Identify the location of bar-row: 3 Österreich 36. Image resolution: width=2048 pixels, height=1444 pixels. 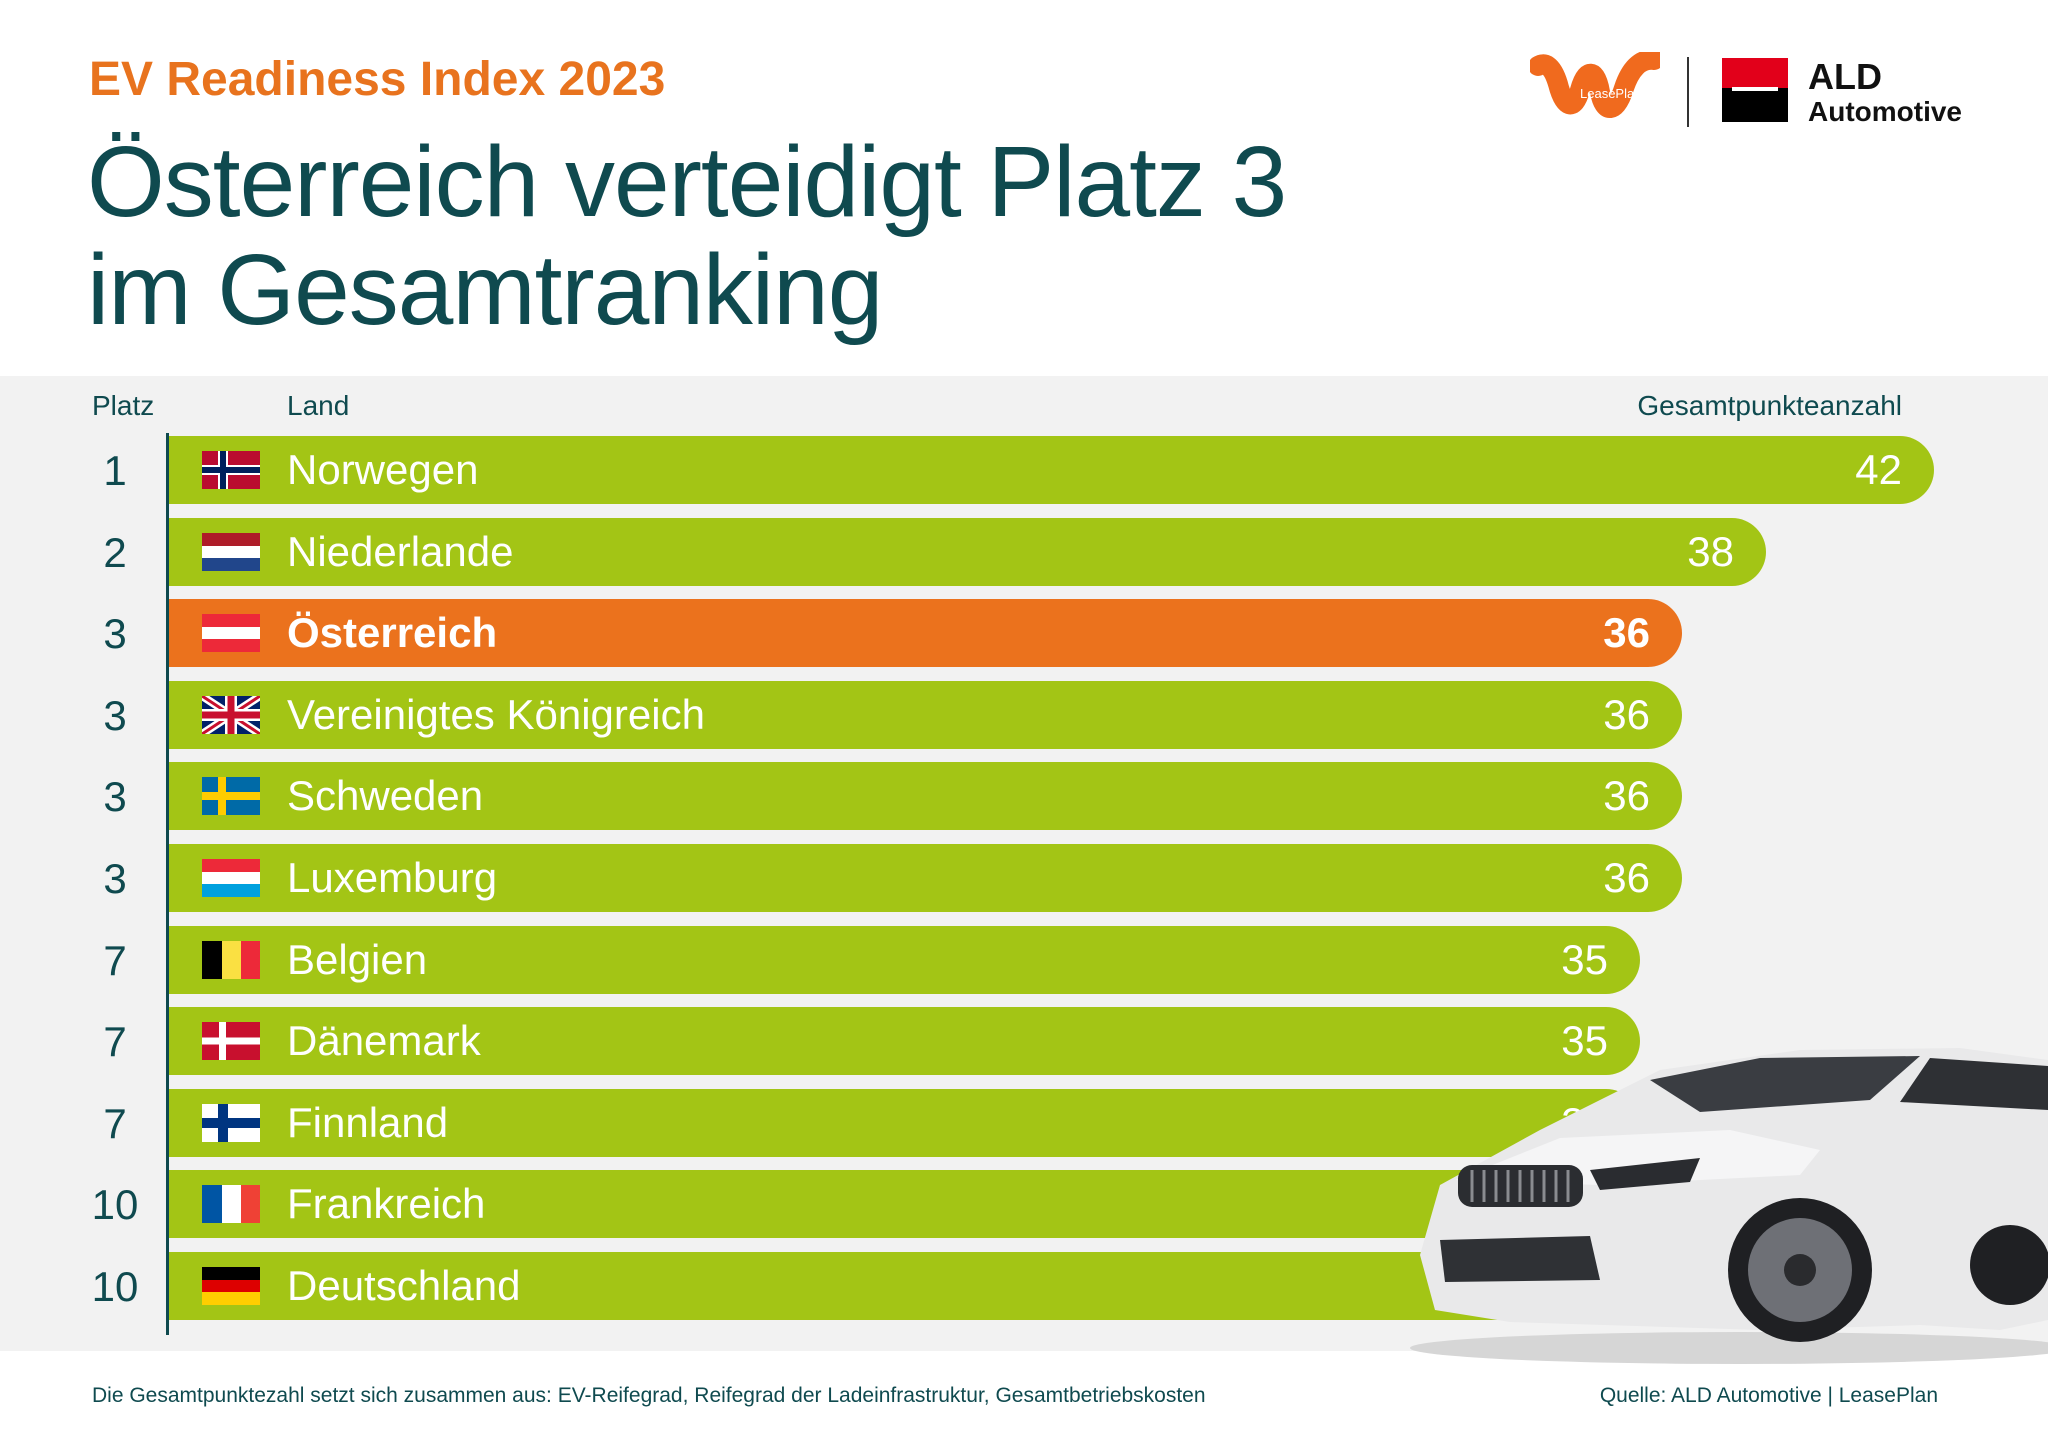
(1024, 634).